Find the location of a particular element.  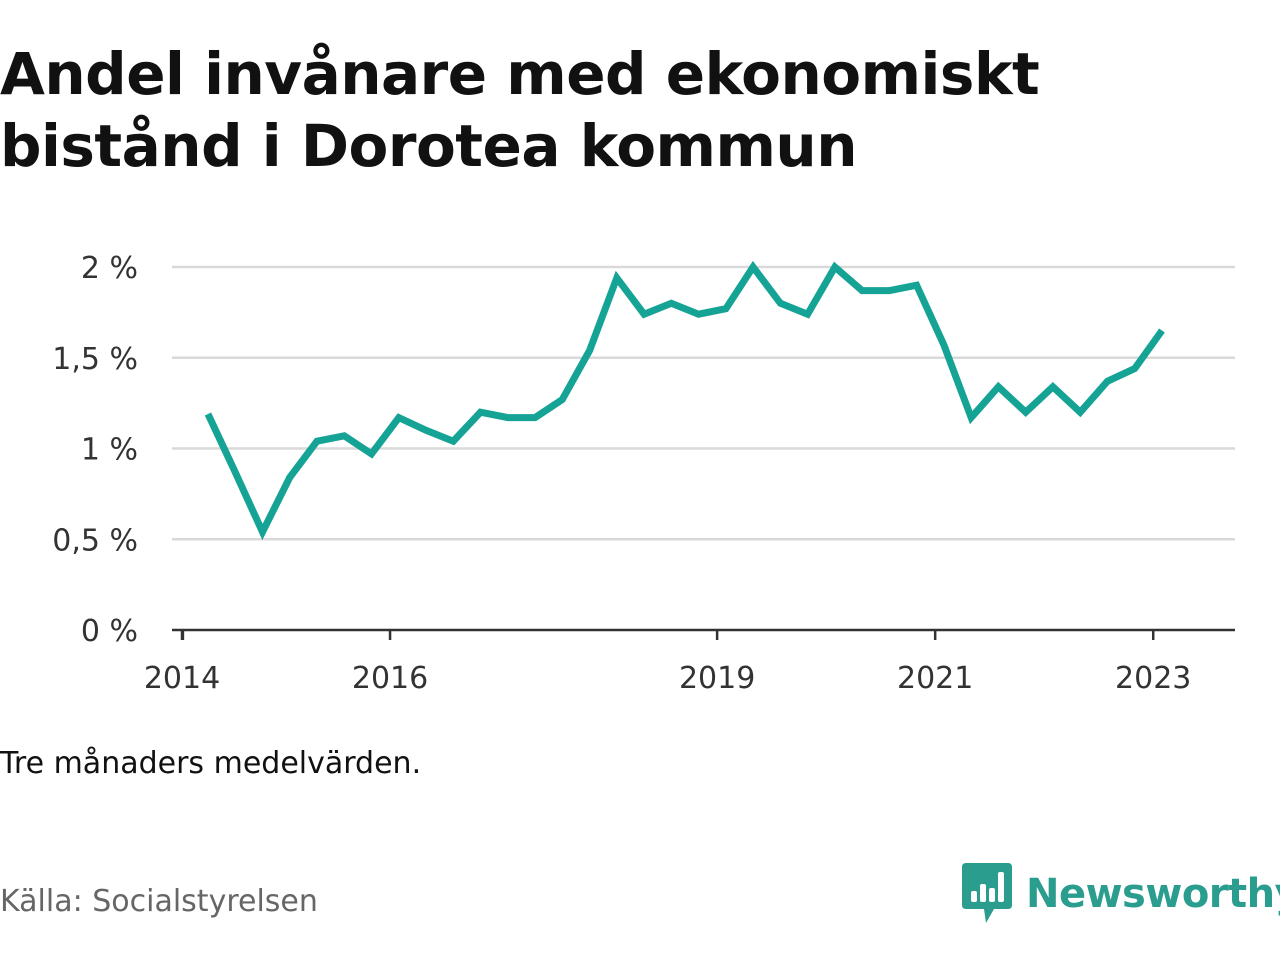

y-axis-labels: 0 % 0,5 % 1 % 1,5 % 2 % is located at coordinates (95, 450).